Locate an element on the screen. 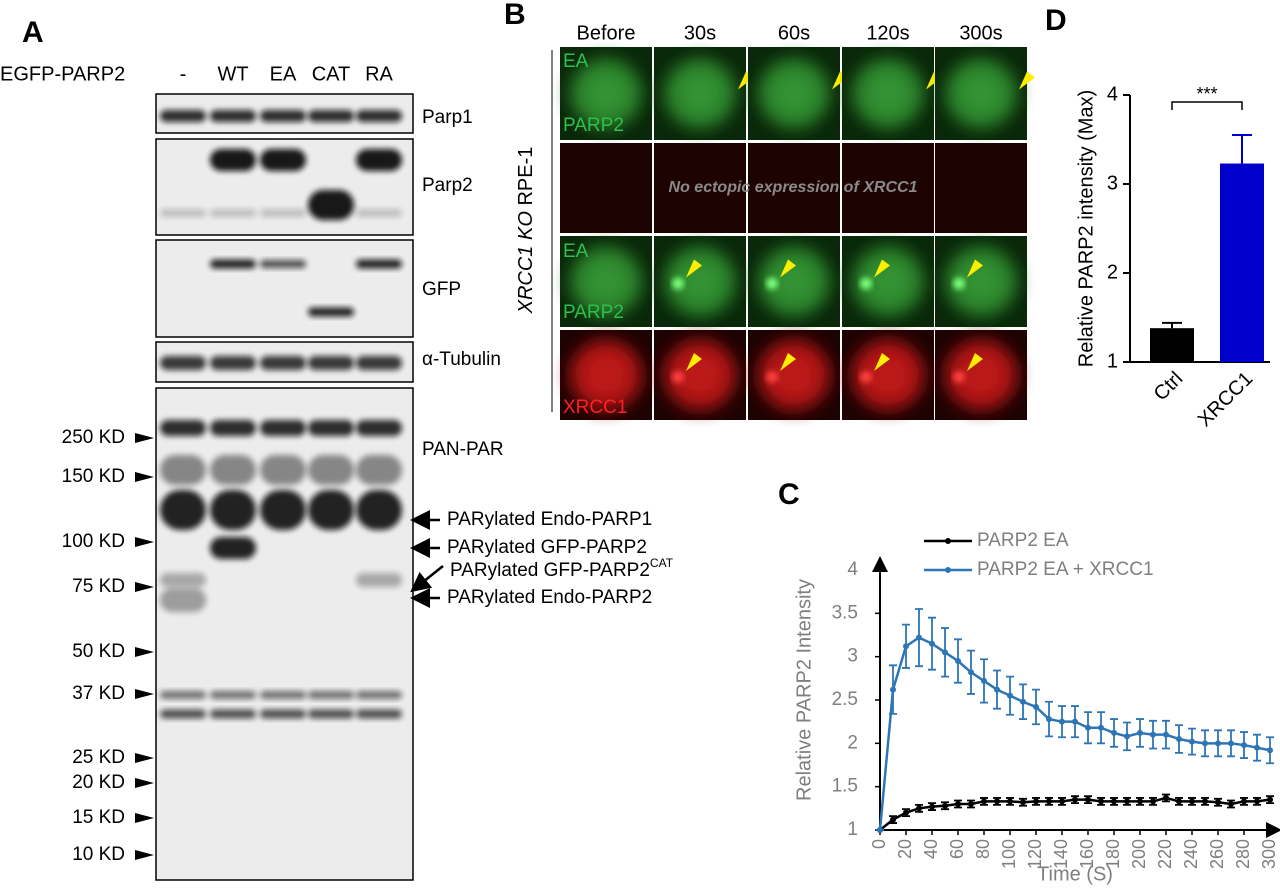  marker-label: 37 KD is located at coordinates (98, 693).